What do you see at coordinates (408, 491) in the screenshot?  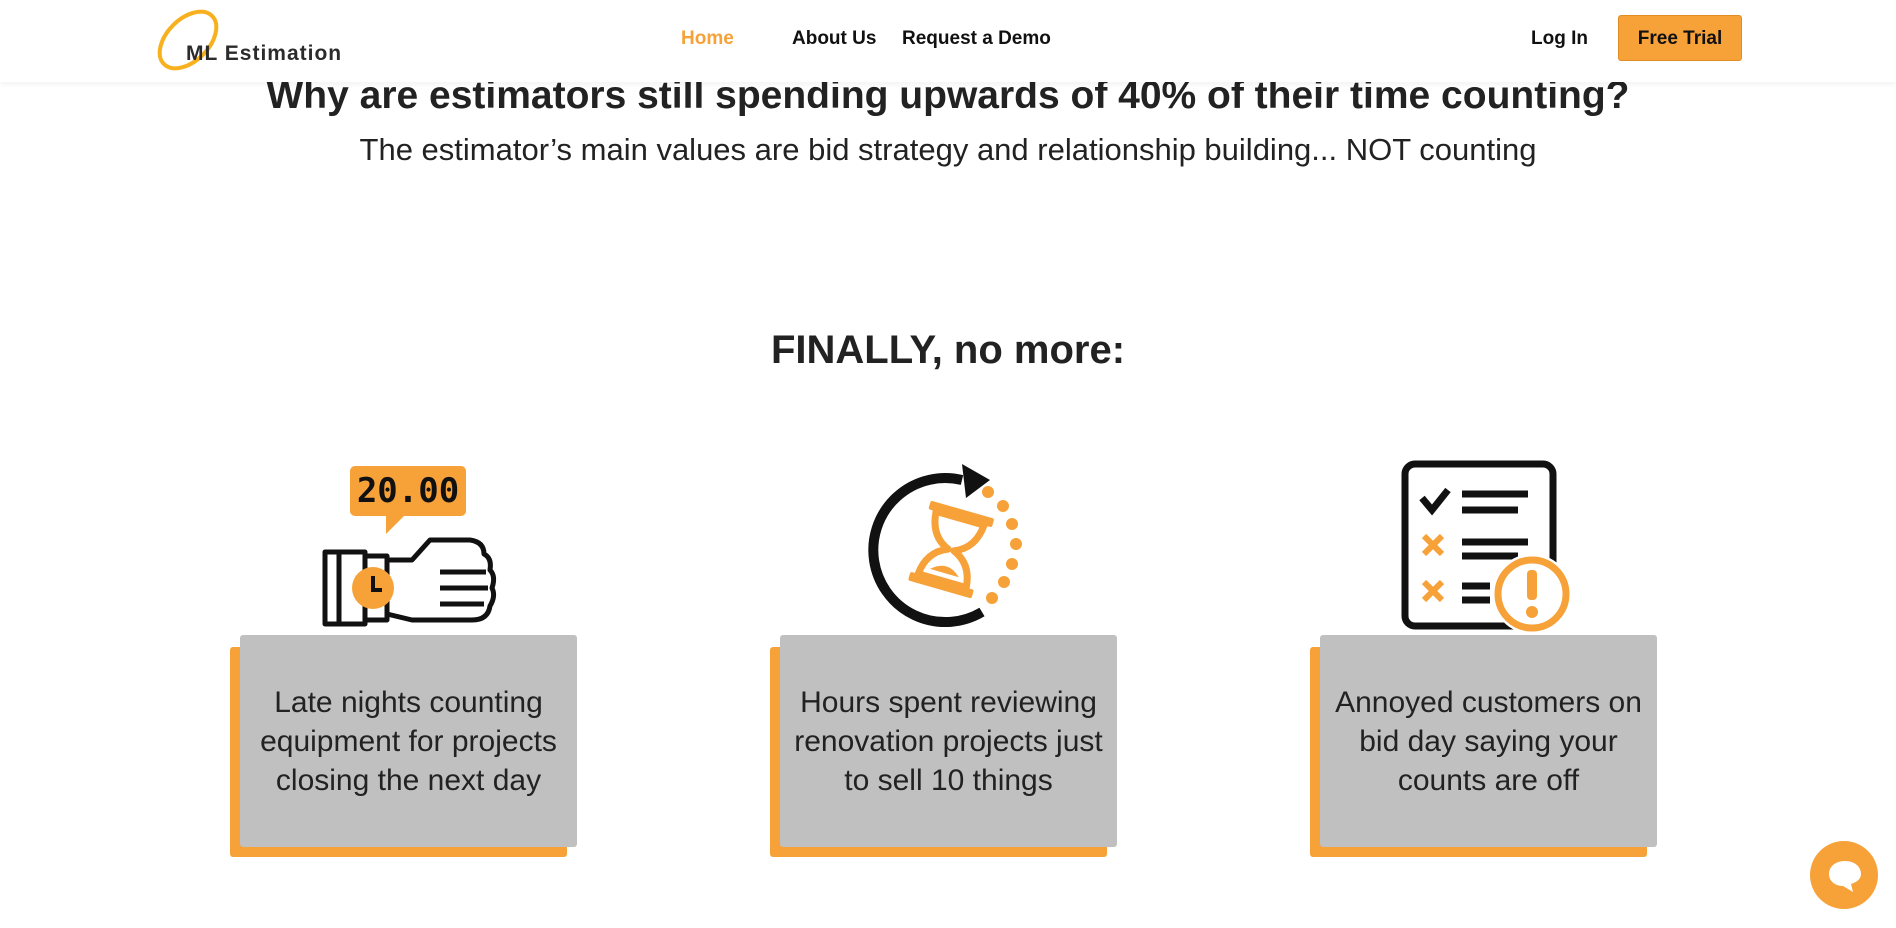 I see `watch-display: 20.00` at bounding box center [408, 491].